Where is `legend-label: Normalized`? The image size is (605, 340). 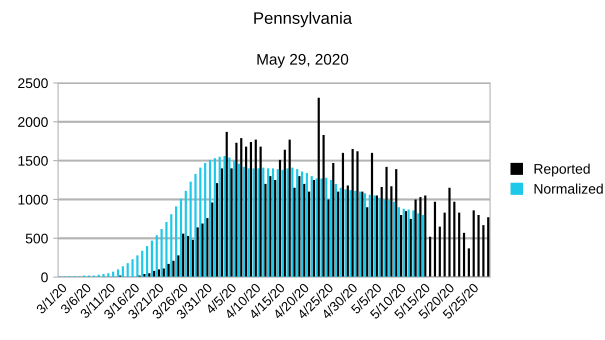
legend-label: Normalized is located at coordinates (568, 189).